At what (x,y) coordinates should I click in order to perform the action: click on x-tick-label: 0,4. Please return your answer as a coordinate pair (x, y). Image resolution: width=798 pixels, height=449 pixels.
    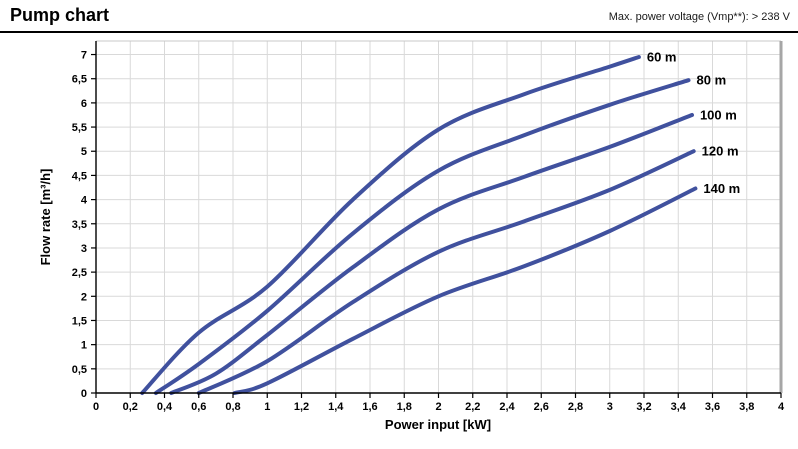
    Looking at the image, I should click on (165, 407).